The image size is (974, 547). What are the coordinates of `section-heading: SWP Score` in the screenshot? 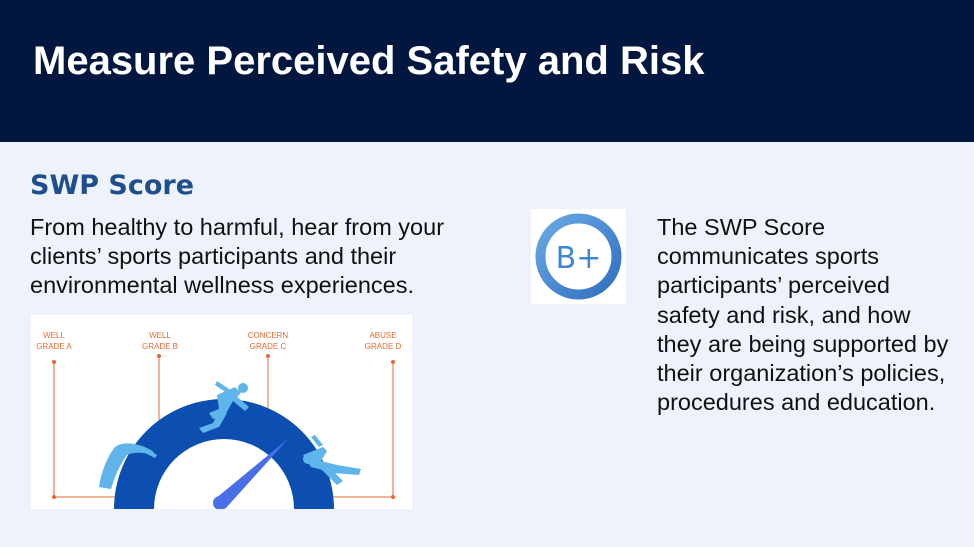 It's located at (112, 185).